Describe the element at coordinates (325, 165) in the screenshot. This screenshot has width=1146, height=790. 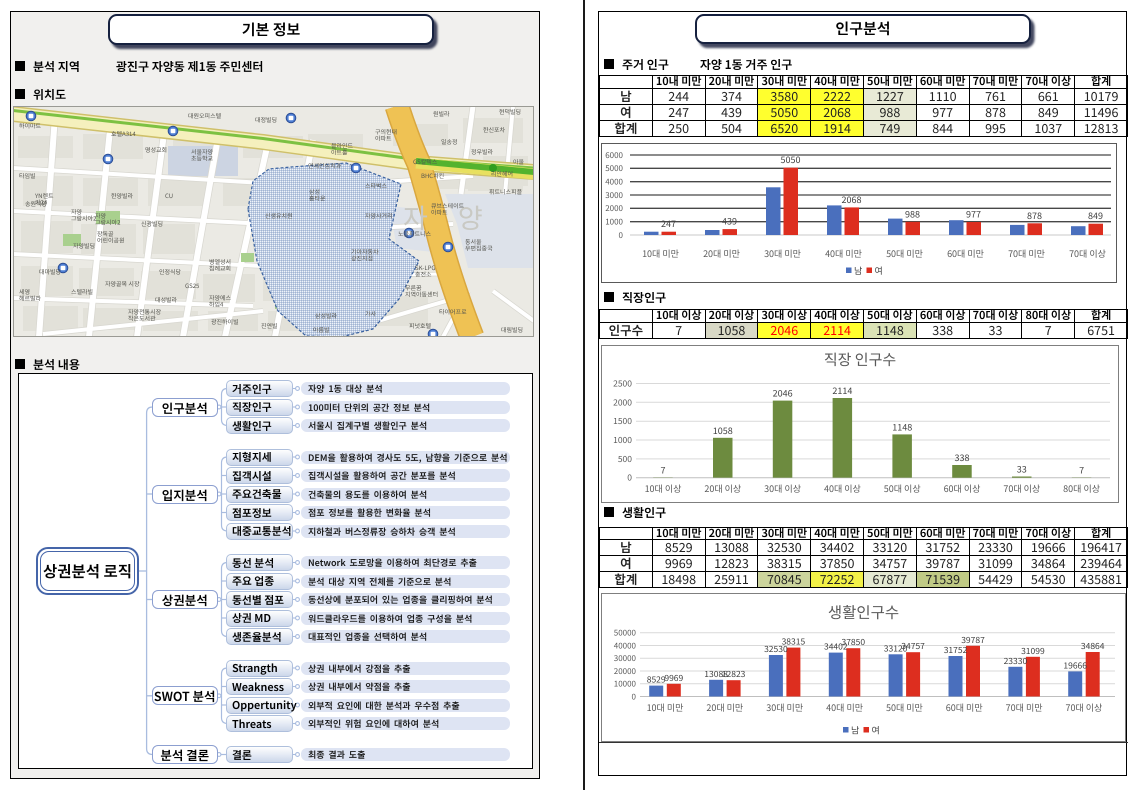
I see `svg-text: 연세안심치과` at that location.